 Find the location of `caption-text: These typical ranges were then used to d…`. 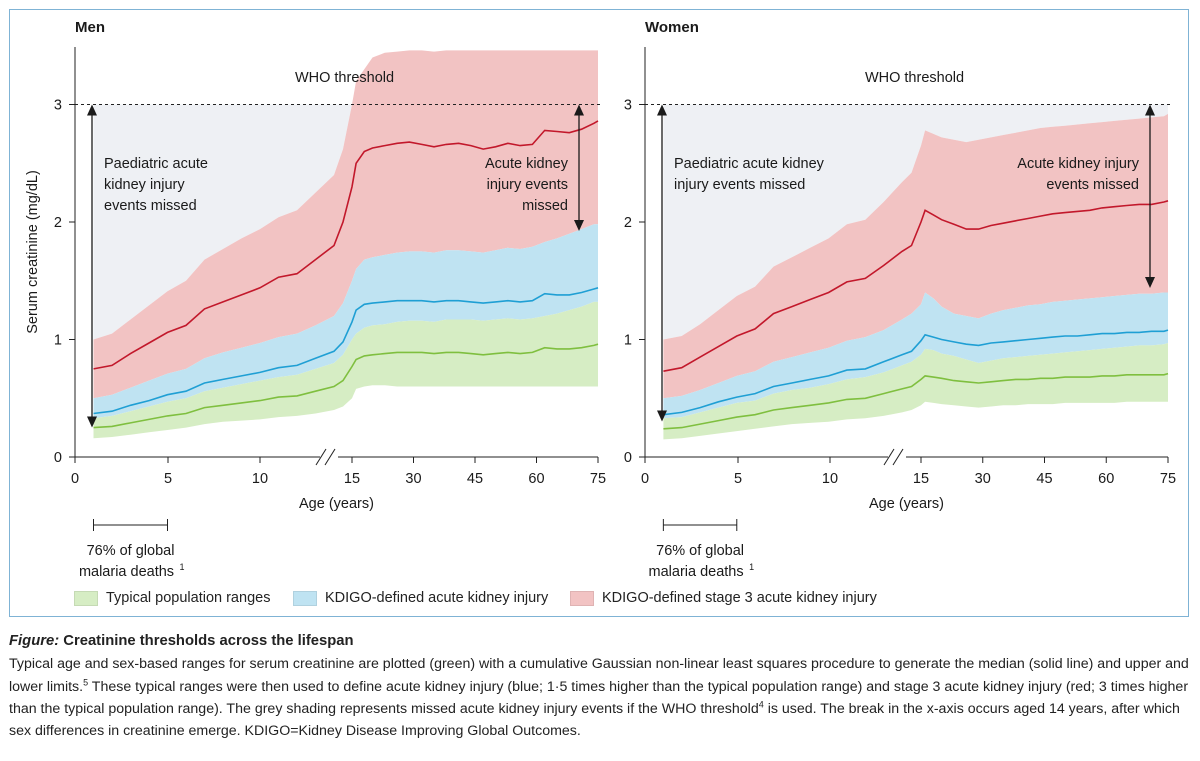

caption-text: These typical ranges were then used to d… is located at coordinates (599, 697).